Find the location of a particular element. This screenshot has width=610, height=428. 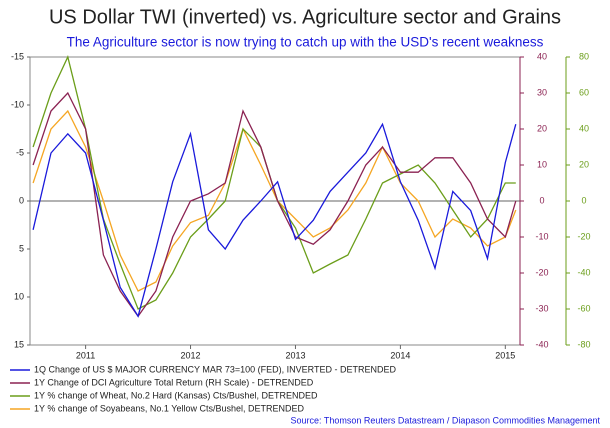

y2-tick-label: -30 is located at coordinates (541, 308).